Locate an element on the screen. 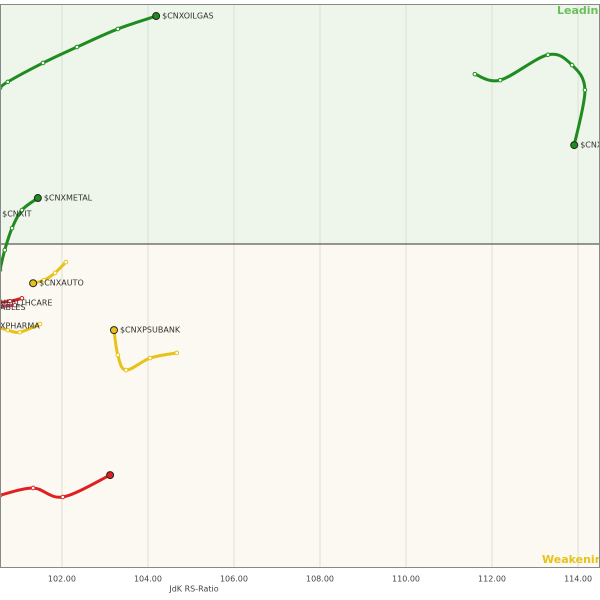  series-label: ABLES is located at coordinates (13, 307).